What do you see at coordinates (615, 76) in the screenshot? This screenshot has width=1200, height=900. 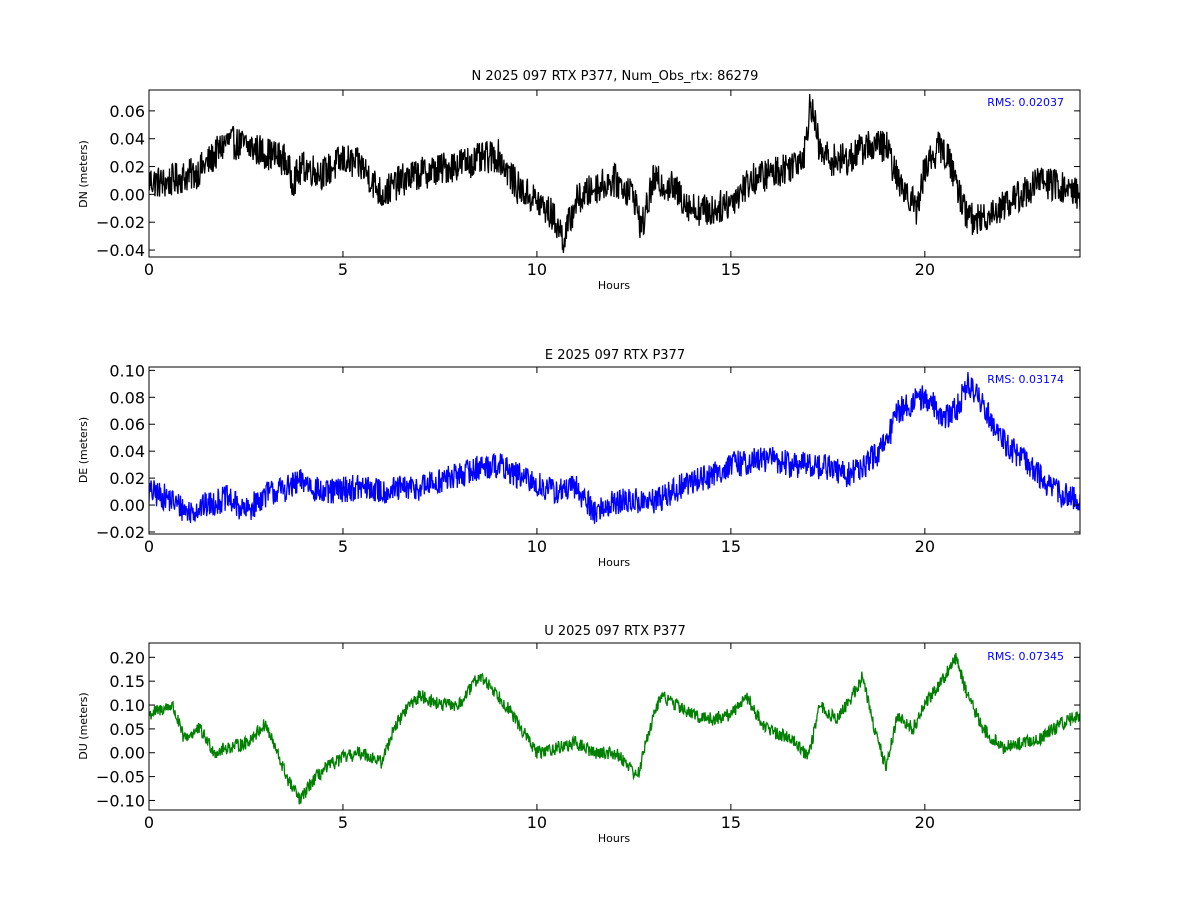 I see `panel-title: N 2025 097 RTX P377, Num_Obs_rtx: 86279` at bounding box center [615, 76].